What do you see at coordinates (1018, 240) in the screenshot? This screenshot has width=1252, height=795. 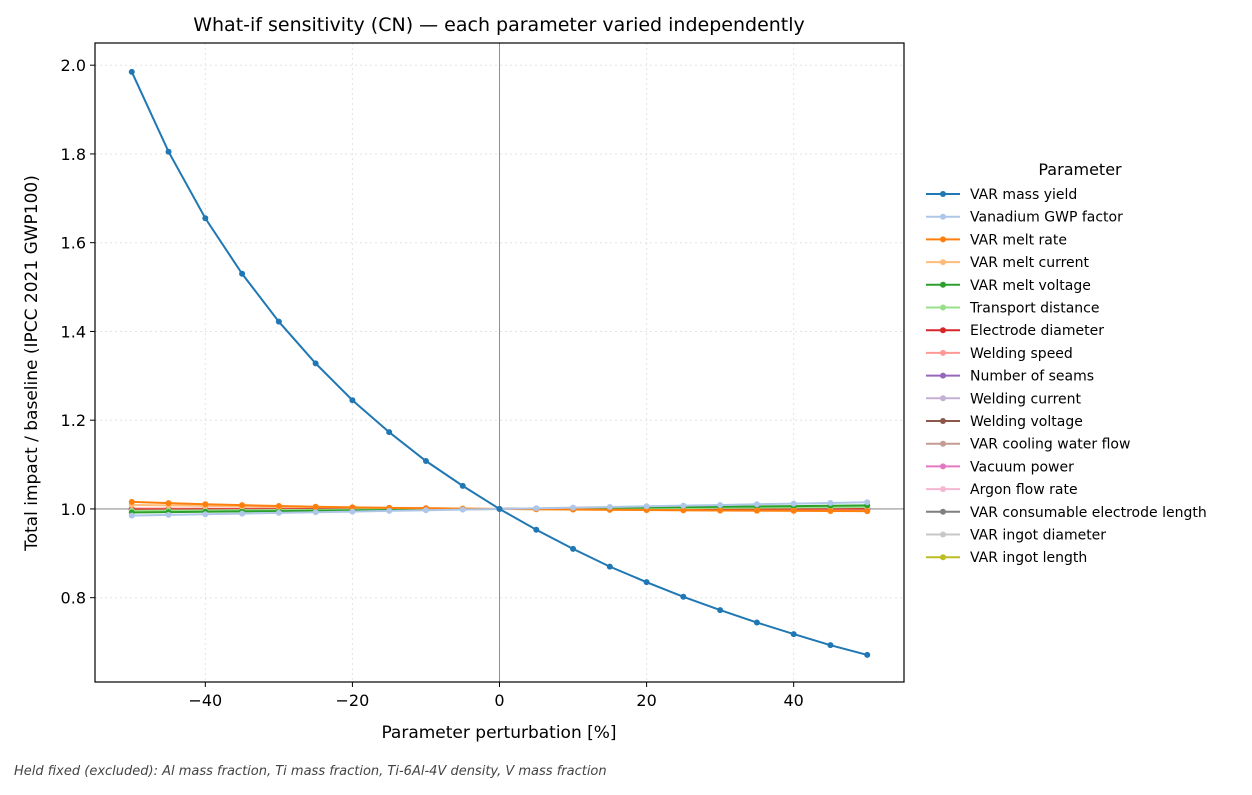 I see `legend-label: VAR melt rate` at bounding box center [1018, 240].